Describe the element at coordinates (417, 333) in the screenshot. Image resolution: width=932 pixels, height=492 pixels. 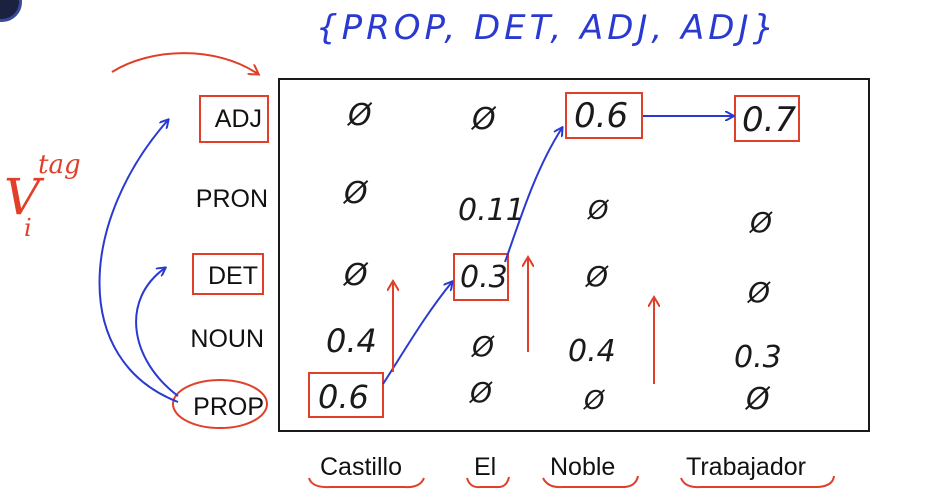
I see `path-arrow-prop-det` at that location.